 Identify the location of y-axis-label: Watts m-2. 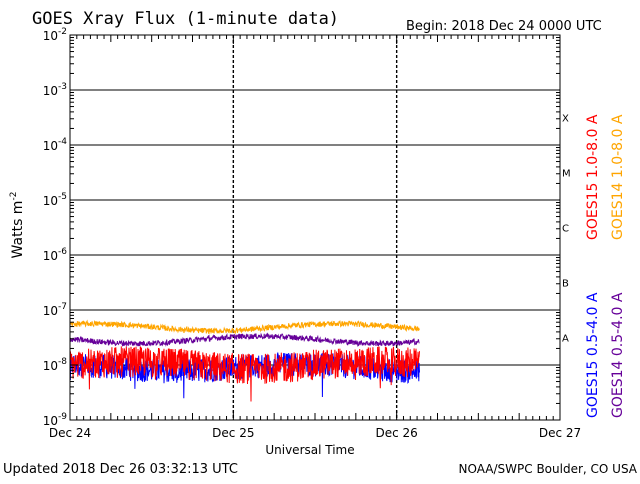
(17, 225).